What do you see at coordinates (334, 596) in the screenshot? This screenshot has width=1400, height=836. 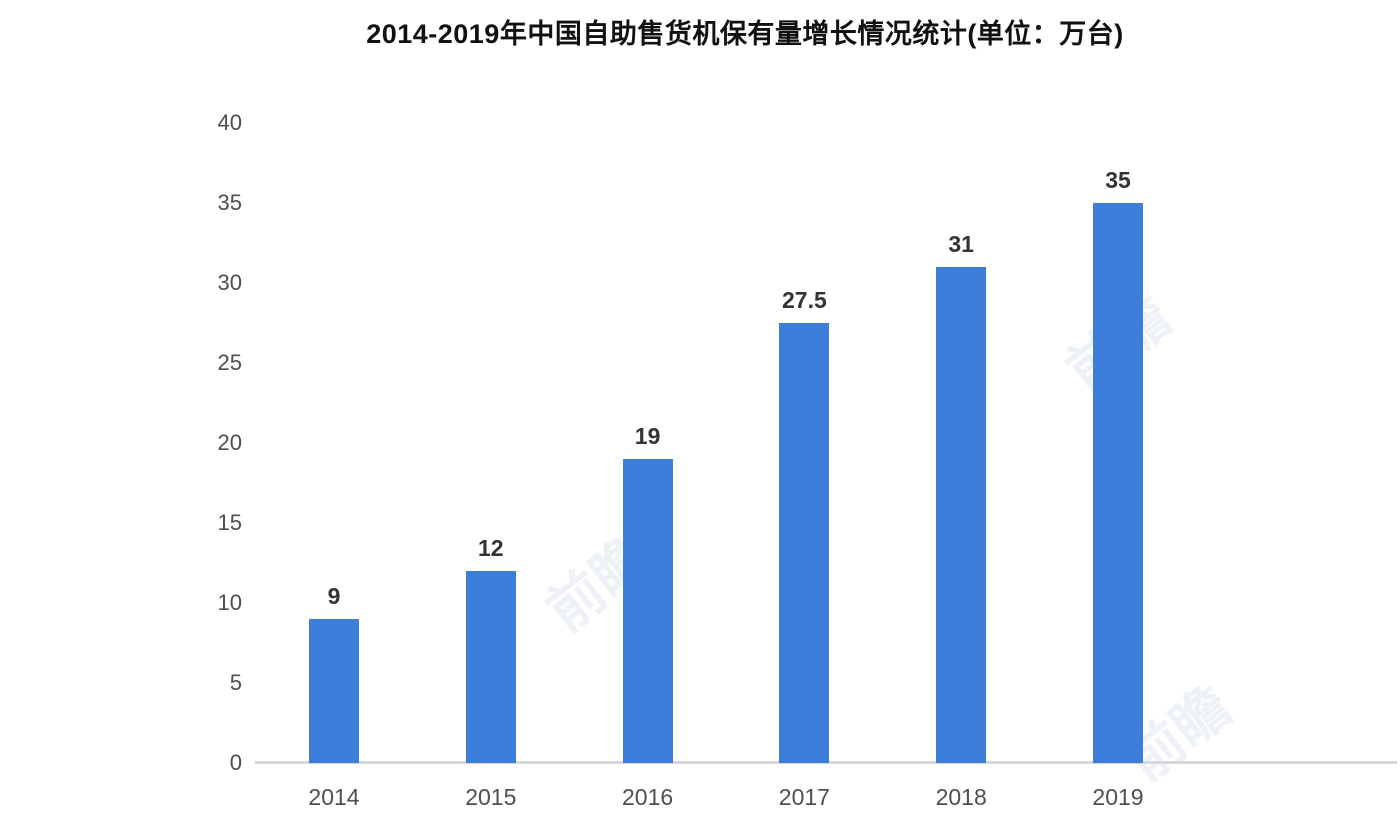 I see `bar-value-label: 9` at bounding box center [334, 596].